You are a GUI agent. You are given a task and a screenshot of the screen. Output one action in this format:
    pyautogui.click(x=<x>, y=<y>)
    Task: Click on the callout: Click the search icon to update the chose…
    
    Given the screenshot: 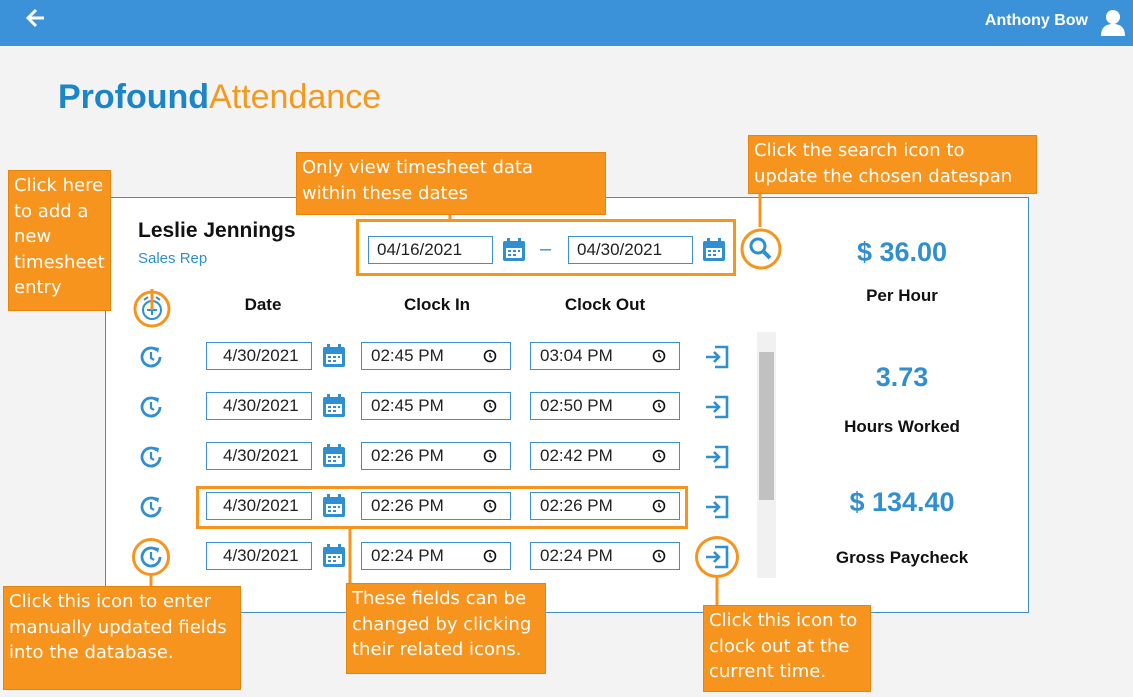 What is the action you would take?
    pyautogui.click(x=892, y=164)
    